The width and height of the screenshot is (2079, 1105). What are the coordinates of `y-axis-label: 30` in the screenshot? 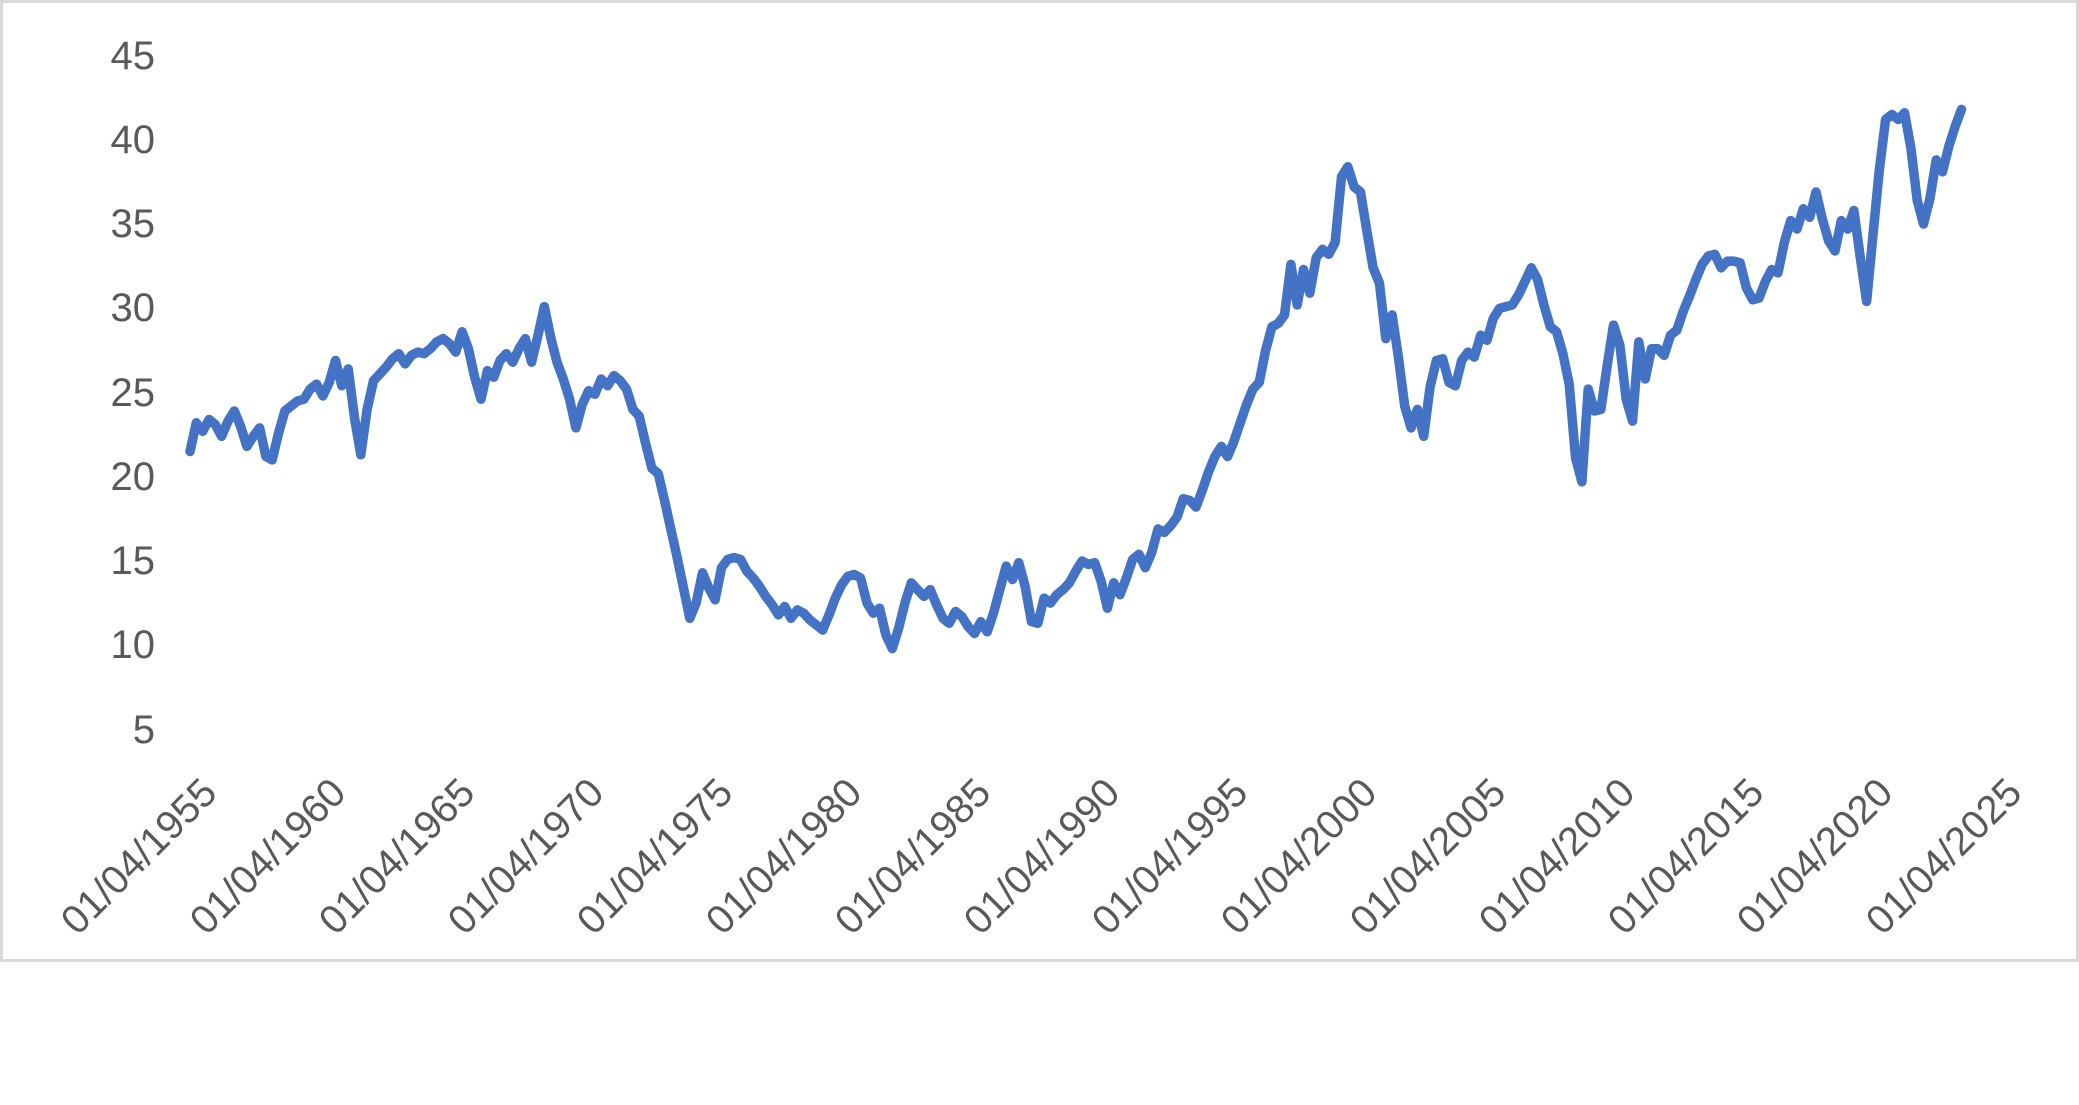 It's located at (133, 308).